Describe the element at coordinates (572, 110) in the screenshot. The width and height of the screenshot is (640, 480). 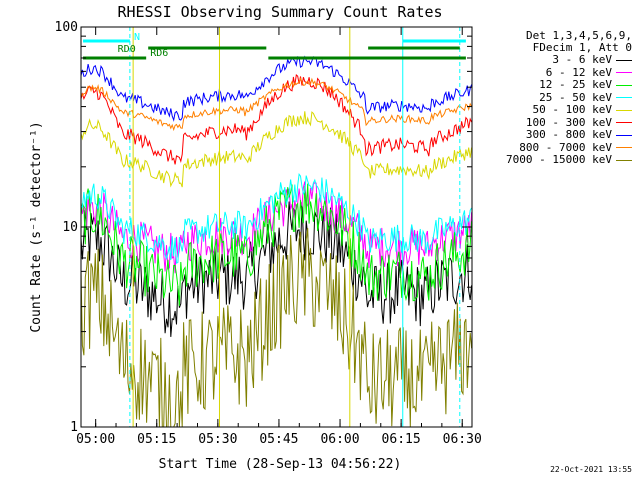
I see `legend-label: 50 - 100 keV` at that location.